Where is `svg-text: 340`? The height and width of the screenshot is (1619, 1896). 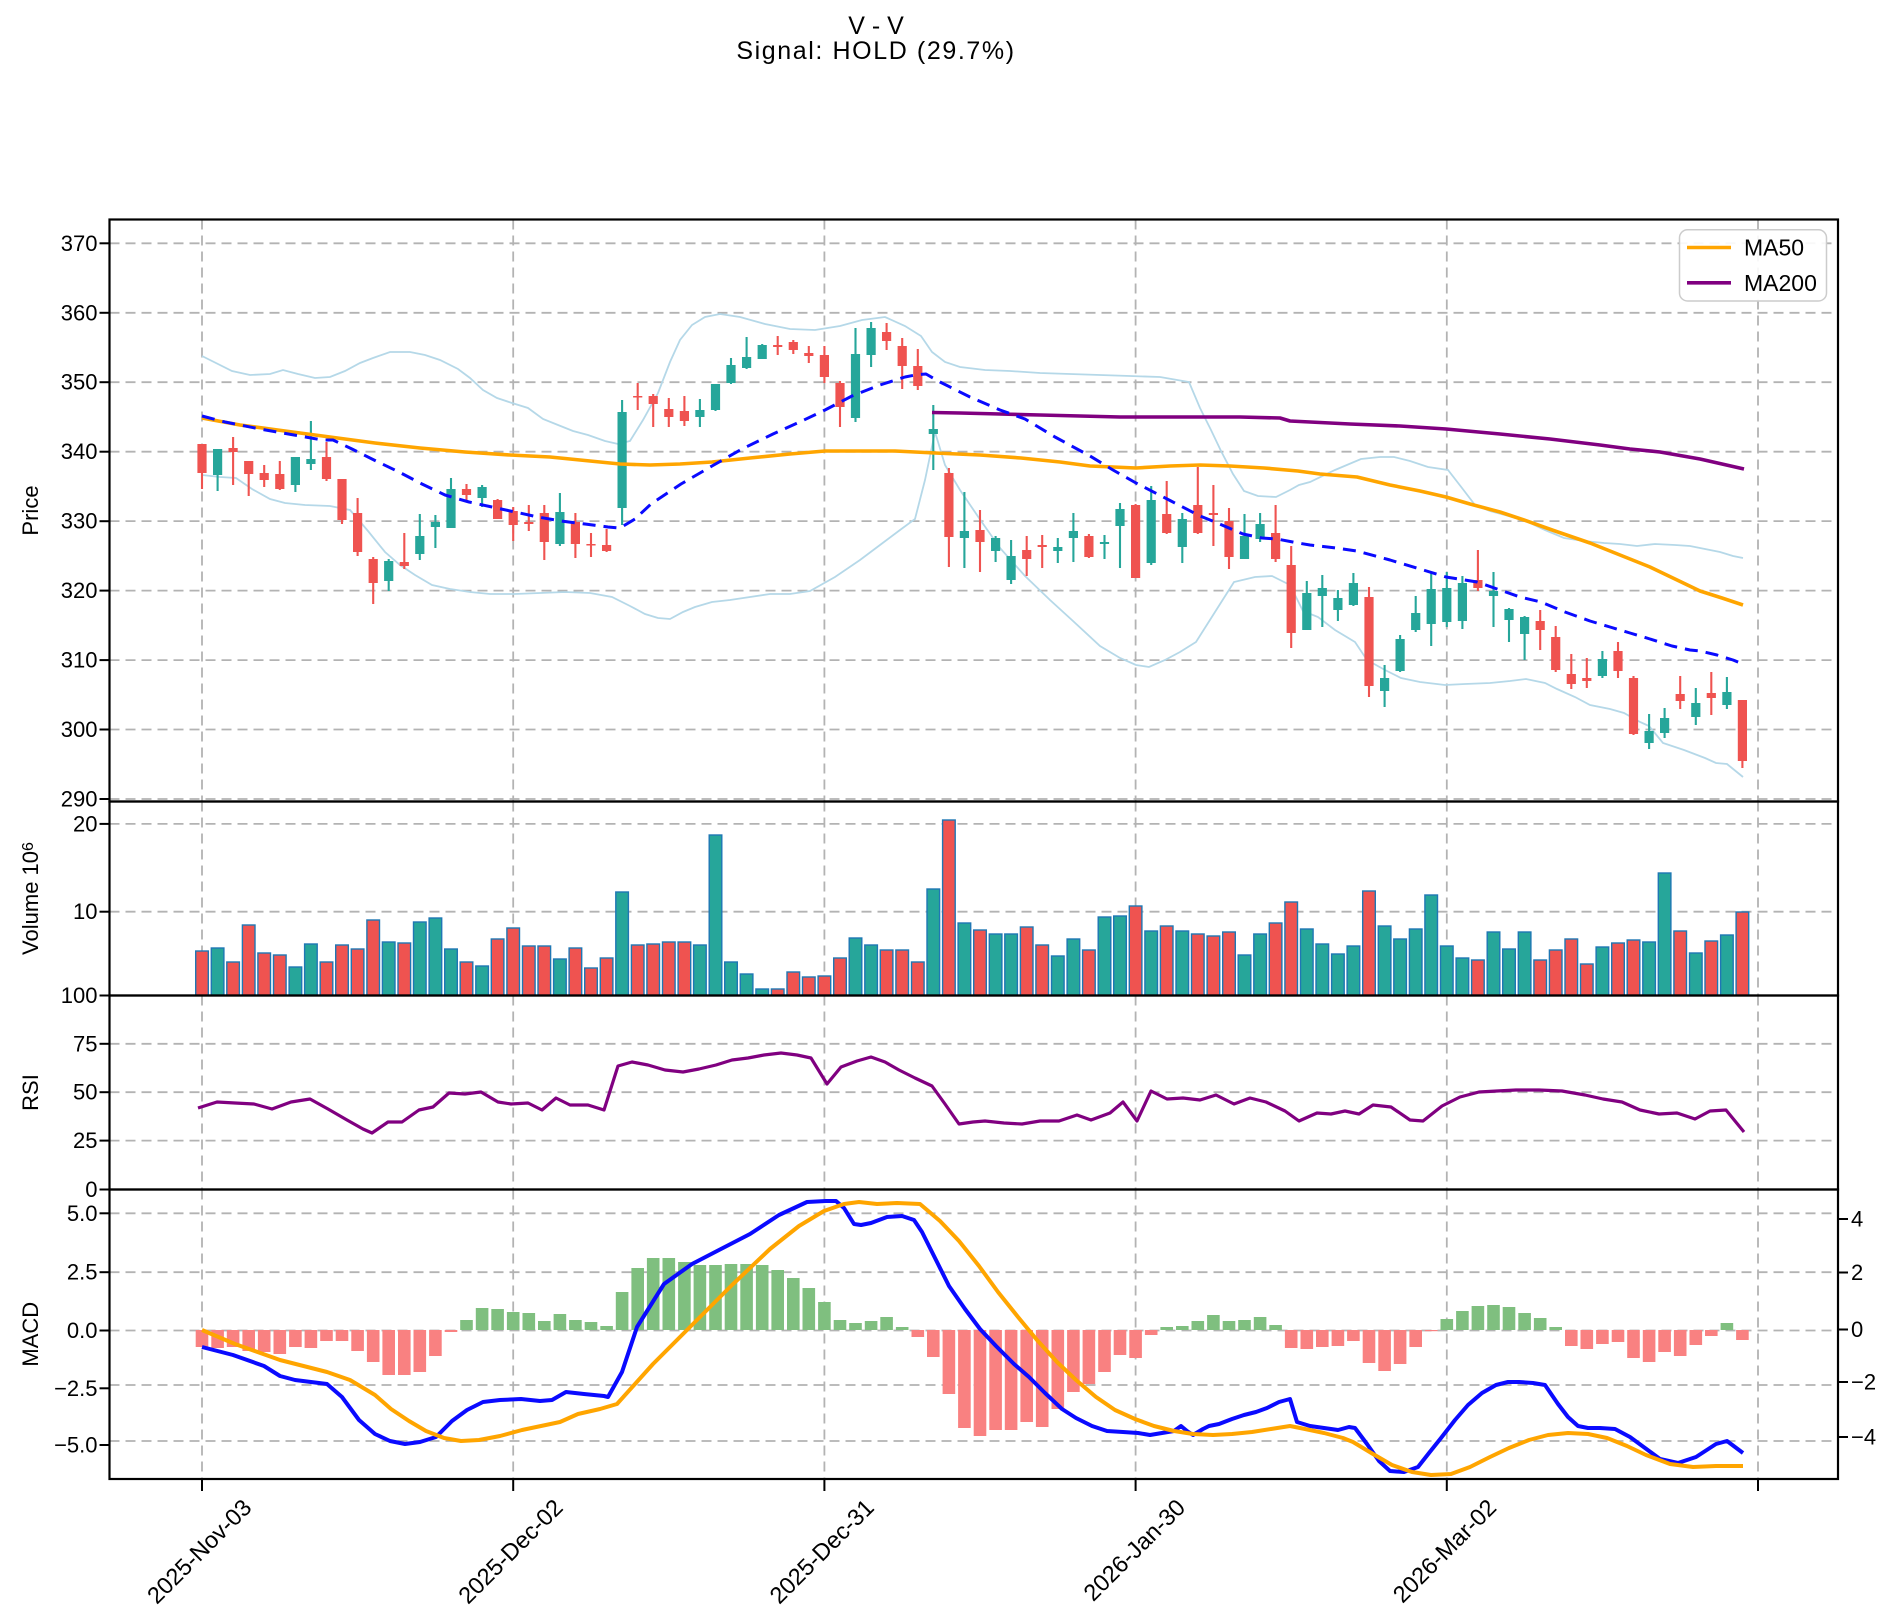 svg-text: 340 is located at coordinates (79, 451).